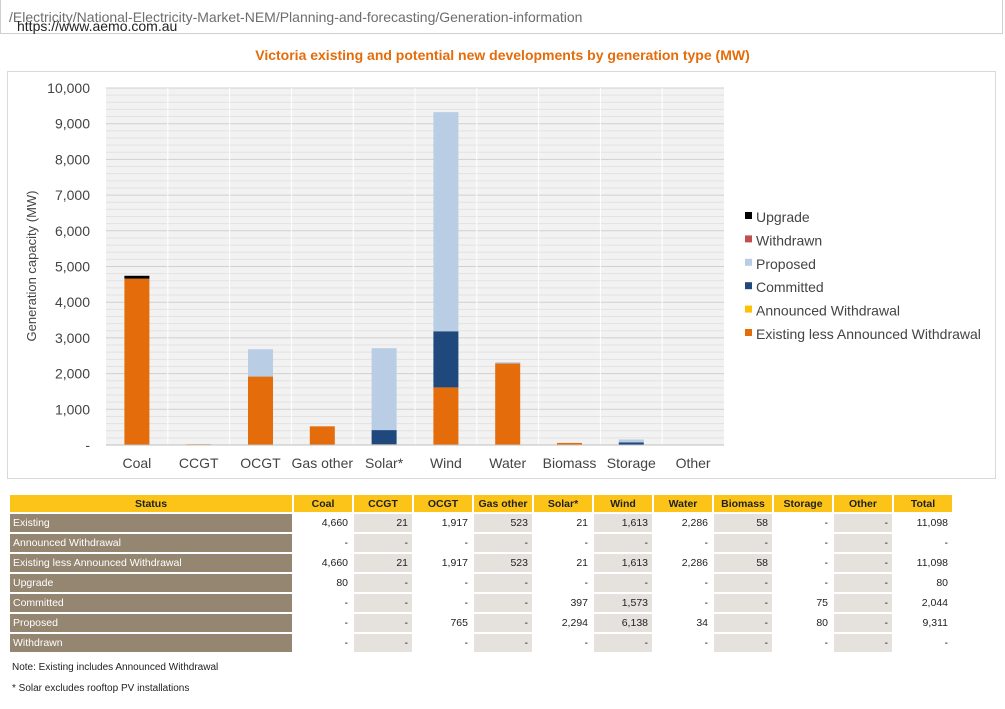 This screenshot has height=709, width=1005. What do you see at coordinates (72, 267) in the screenshot?
I see `y-tick-label: 5,000` at bounding box center [72, 267].